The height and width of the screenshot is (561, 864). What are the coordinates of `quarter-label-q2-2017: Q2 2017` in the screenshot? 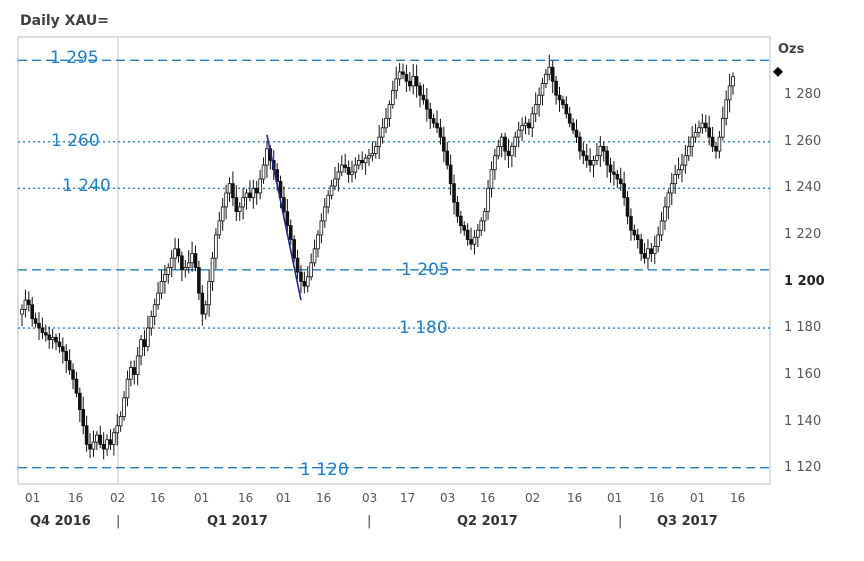 It's located at (487, 521).